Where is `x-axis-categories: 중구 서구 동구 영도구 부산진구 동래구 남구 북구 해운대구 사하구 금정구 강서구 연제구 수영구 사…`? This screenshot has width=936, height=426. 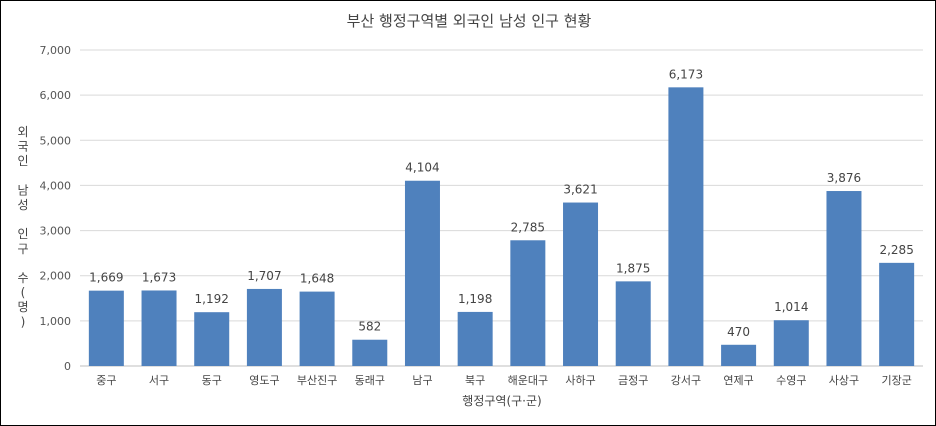 x-axis-categories: 중구 서구 동구 영도구 부산진구 동래구 남구 북구 해운대구 사하구 금정구 강서구 연제구 수영구 사… is located at coordinates (504, 380).